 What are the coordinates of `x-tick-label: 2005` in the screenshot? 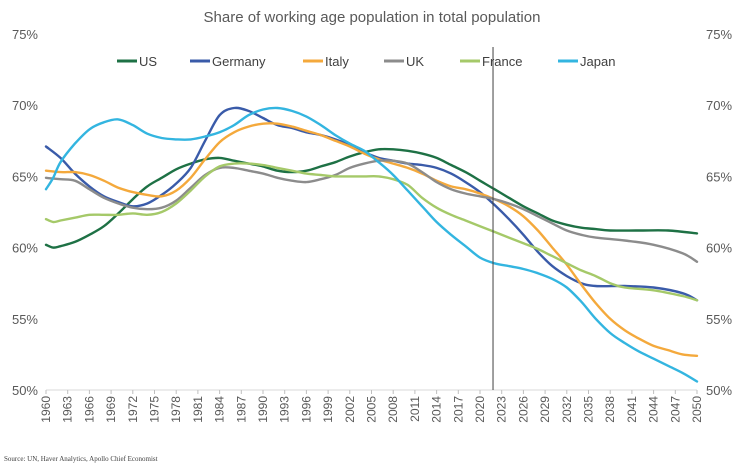 It's located at (372, 409).